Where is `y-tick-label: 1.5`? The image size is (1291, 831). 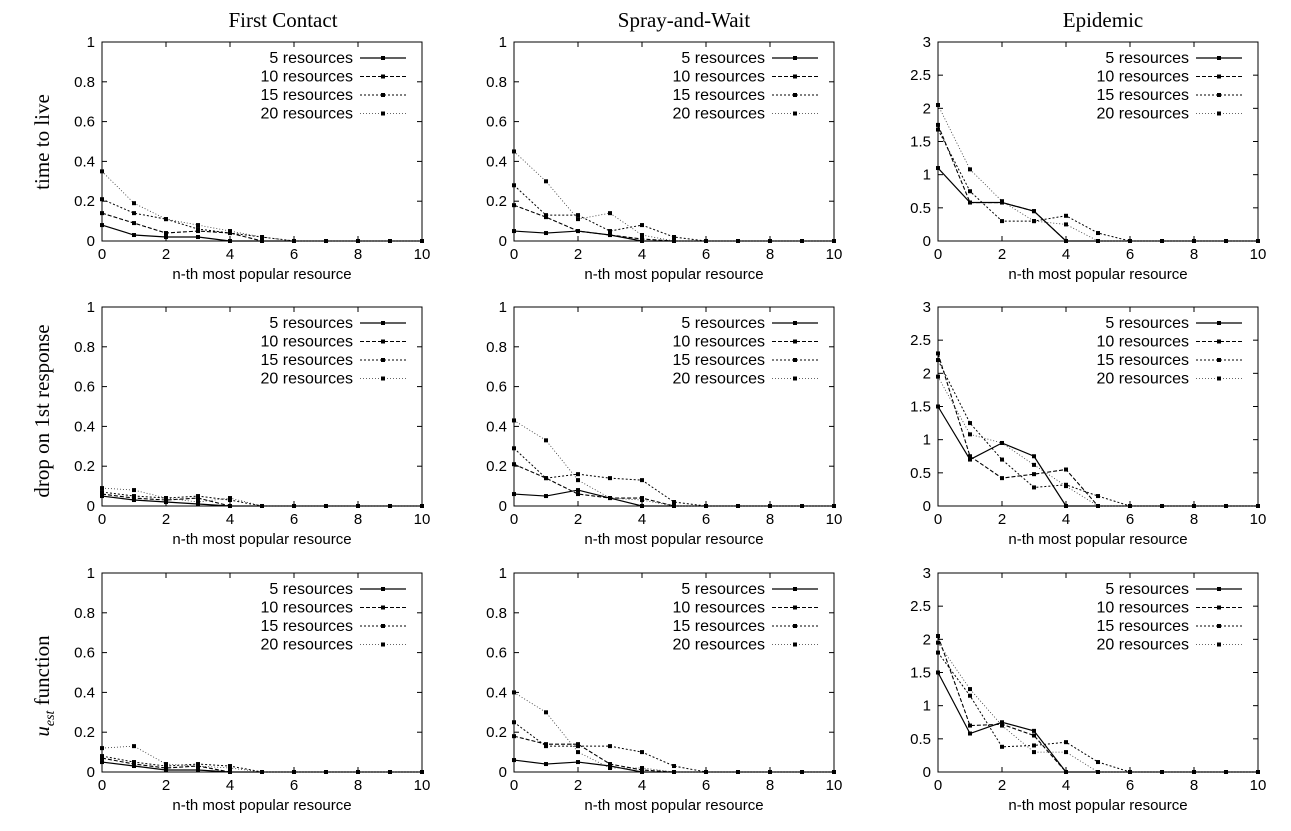 y-tick-label: 1.5 is located at coordinates (920, 142).